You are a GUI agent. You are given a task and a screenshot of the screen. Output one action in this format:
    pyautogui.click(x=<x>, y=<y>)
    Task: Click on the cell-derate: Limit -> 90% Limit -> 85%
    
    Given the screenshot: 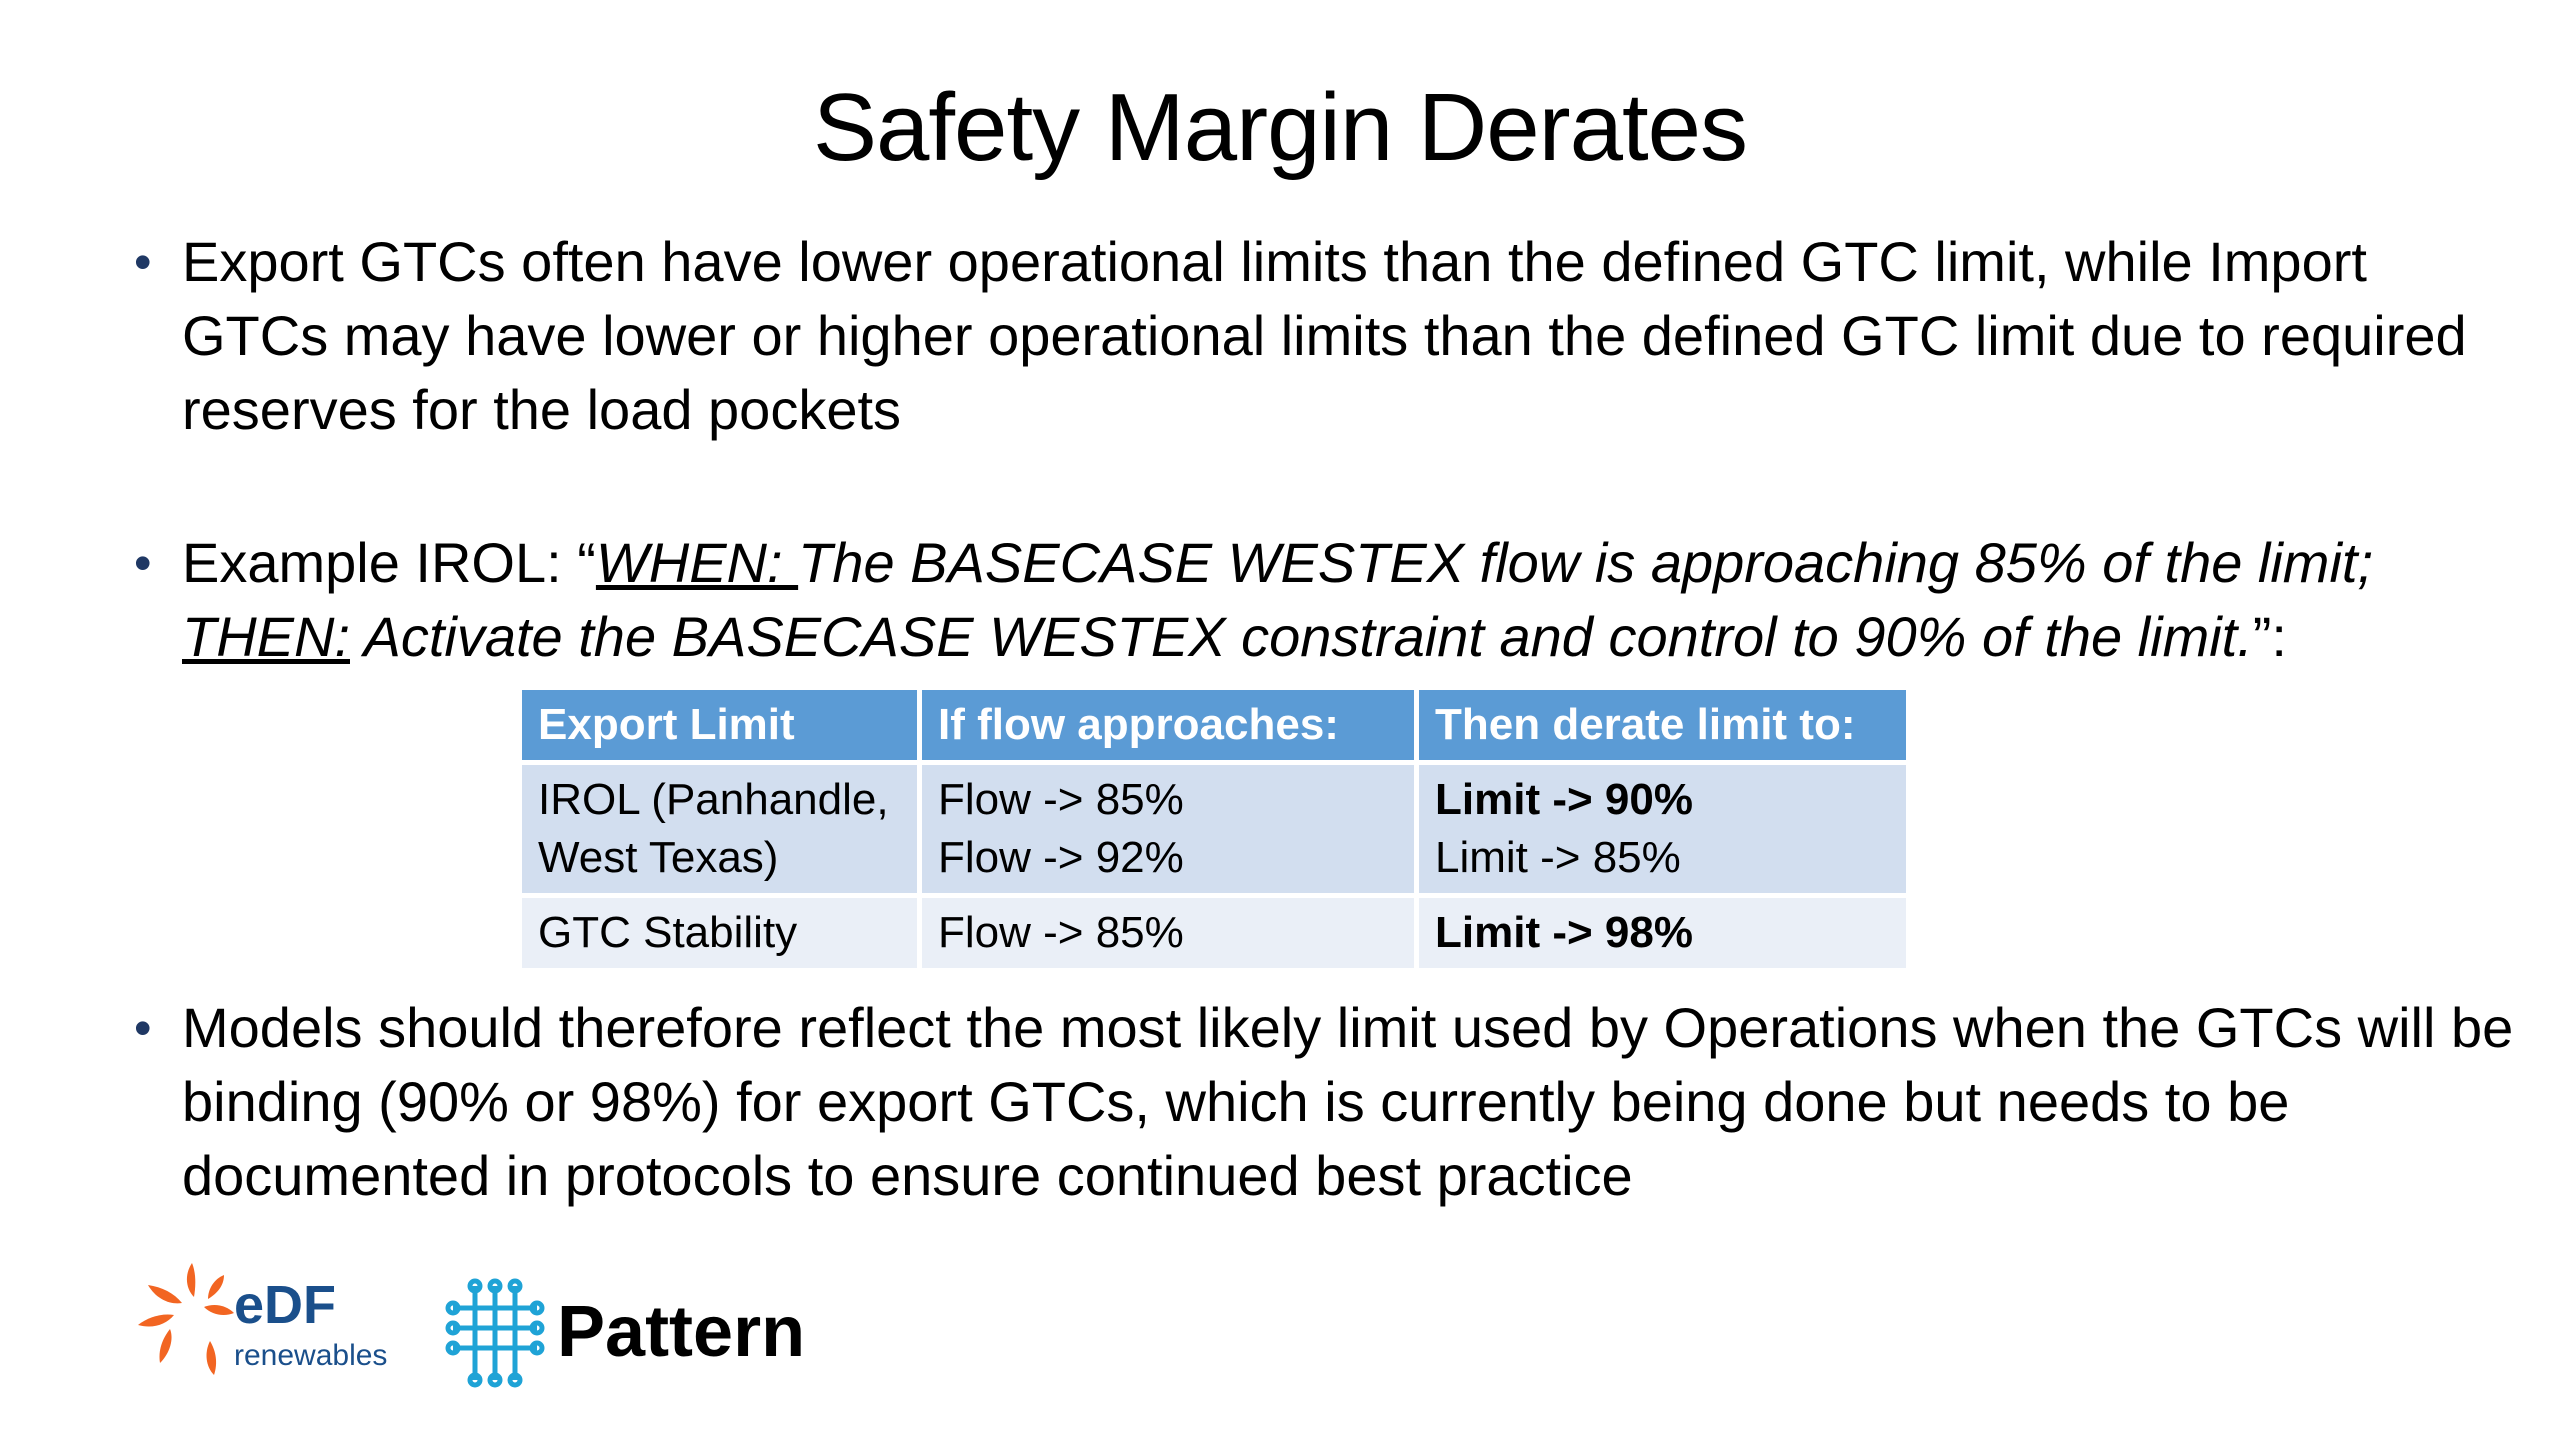 What is the action you would take?
    pyautogui.click(x=1662, y=829)
    